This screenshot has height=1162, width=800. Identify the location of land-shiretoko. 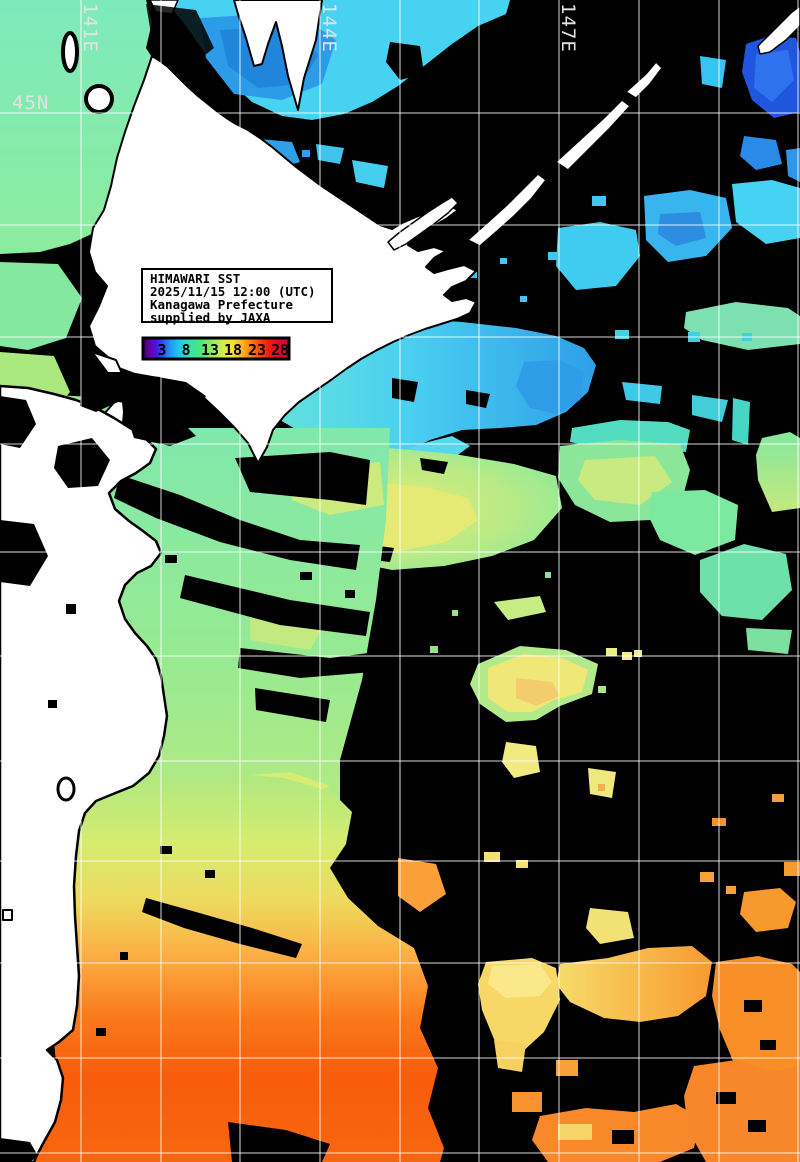
(423, 223).